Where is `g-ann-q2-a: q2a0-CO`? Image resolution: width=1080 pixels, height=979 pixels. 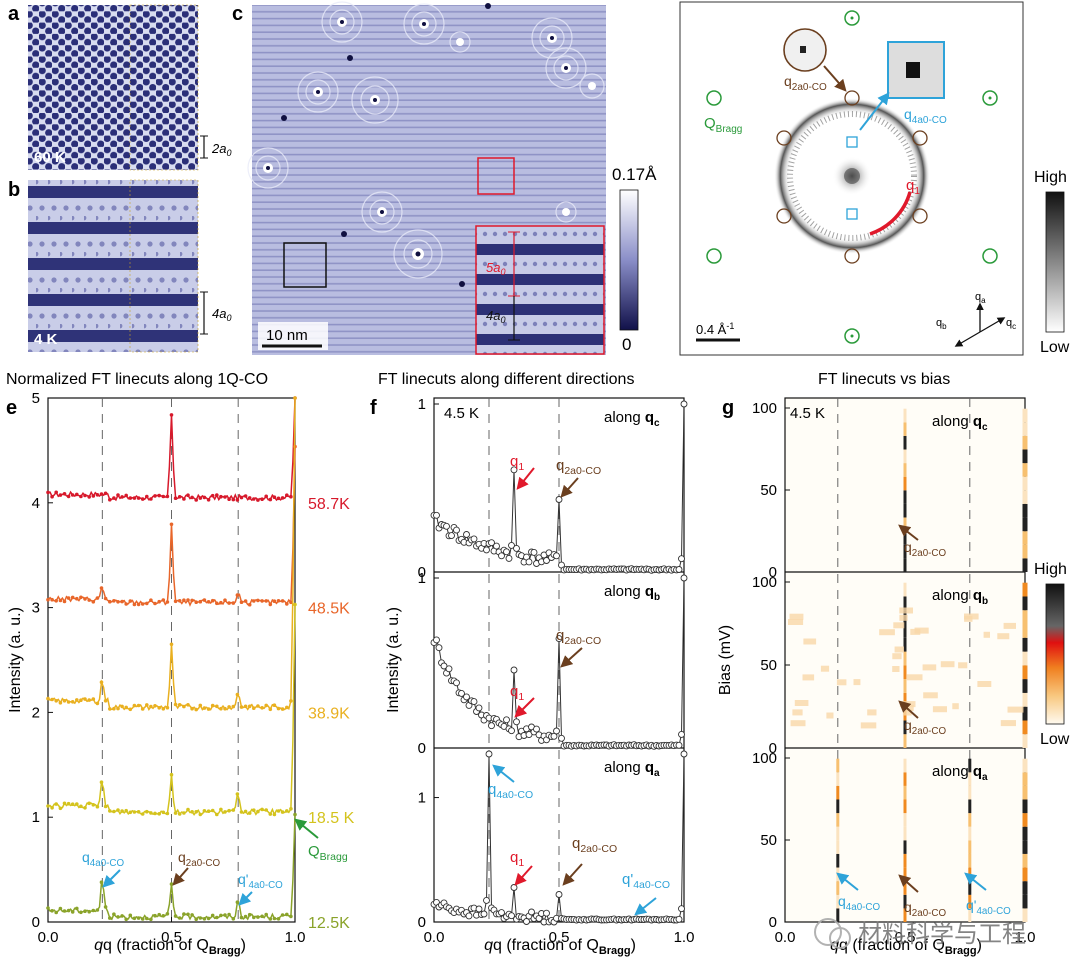
g-ann-q2-a: q2a0-CO is located at coordinates (925, 909).